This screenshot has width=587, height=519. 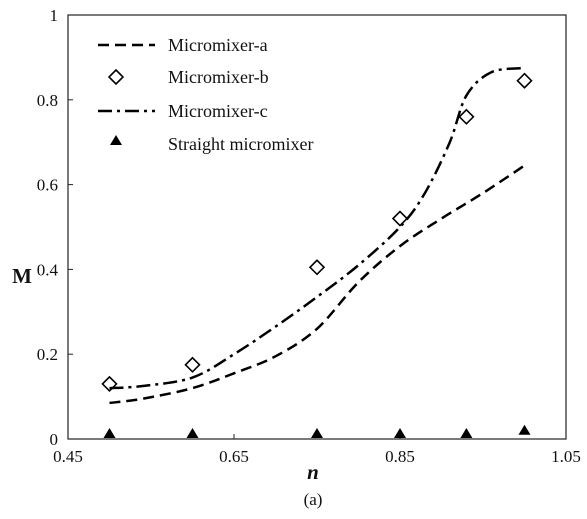 I want to click on legend-item-micromixer-b: Micromixer-b, so click(x=188, y=77).